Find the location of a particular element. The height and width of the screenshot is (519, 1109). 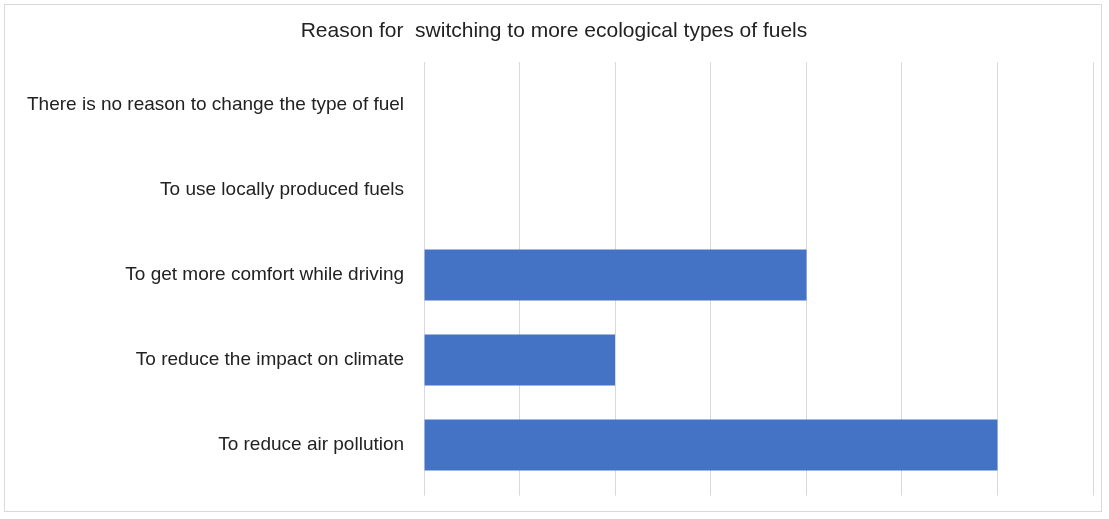

y-tick-label: There is no reason to change the type of fuel is located at coordinates (216, 103).